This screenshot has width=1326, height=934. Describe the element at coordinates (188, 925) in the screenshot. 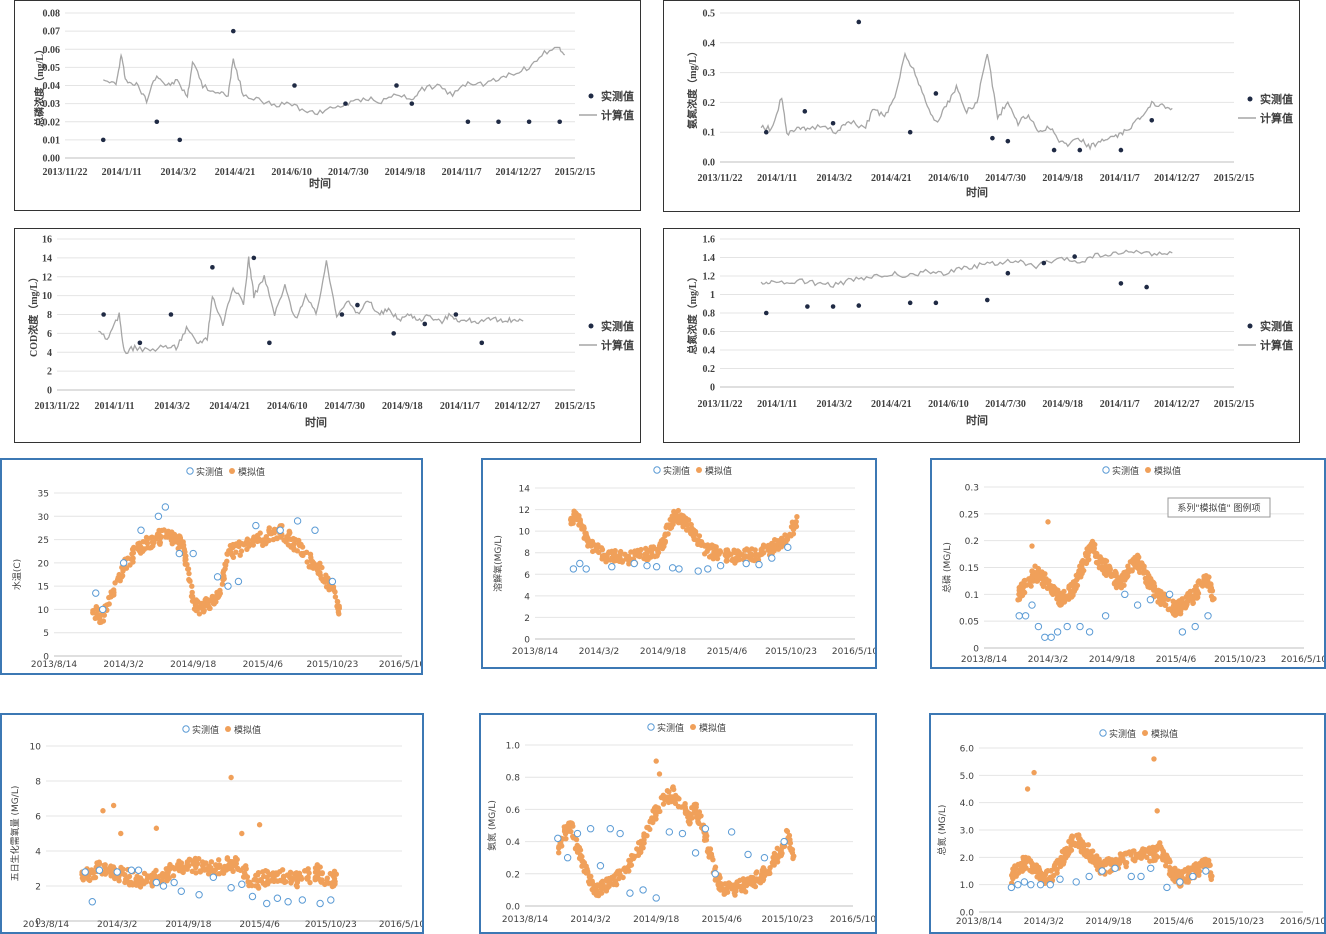

I see `x-tick-label: 2014/9/18` at that location.